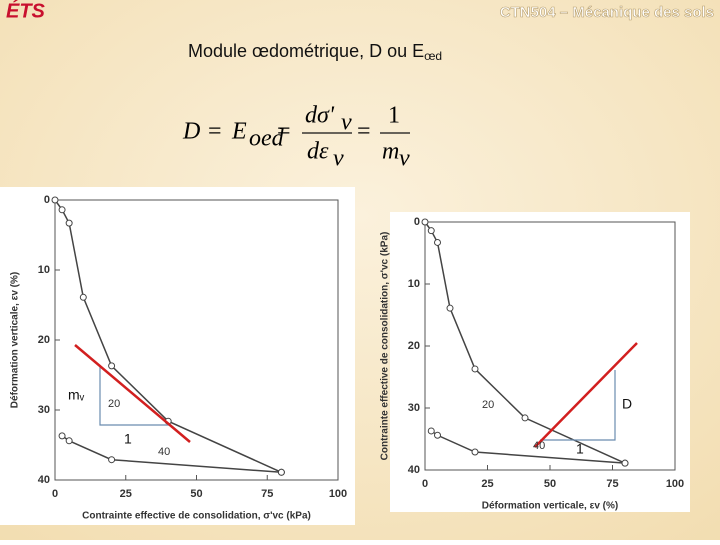 This screenshot has width=720, height=545. Describe the element at coordinates (390, 152) in the screenshot. I see `formula-text: m` at that location.